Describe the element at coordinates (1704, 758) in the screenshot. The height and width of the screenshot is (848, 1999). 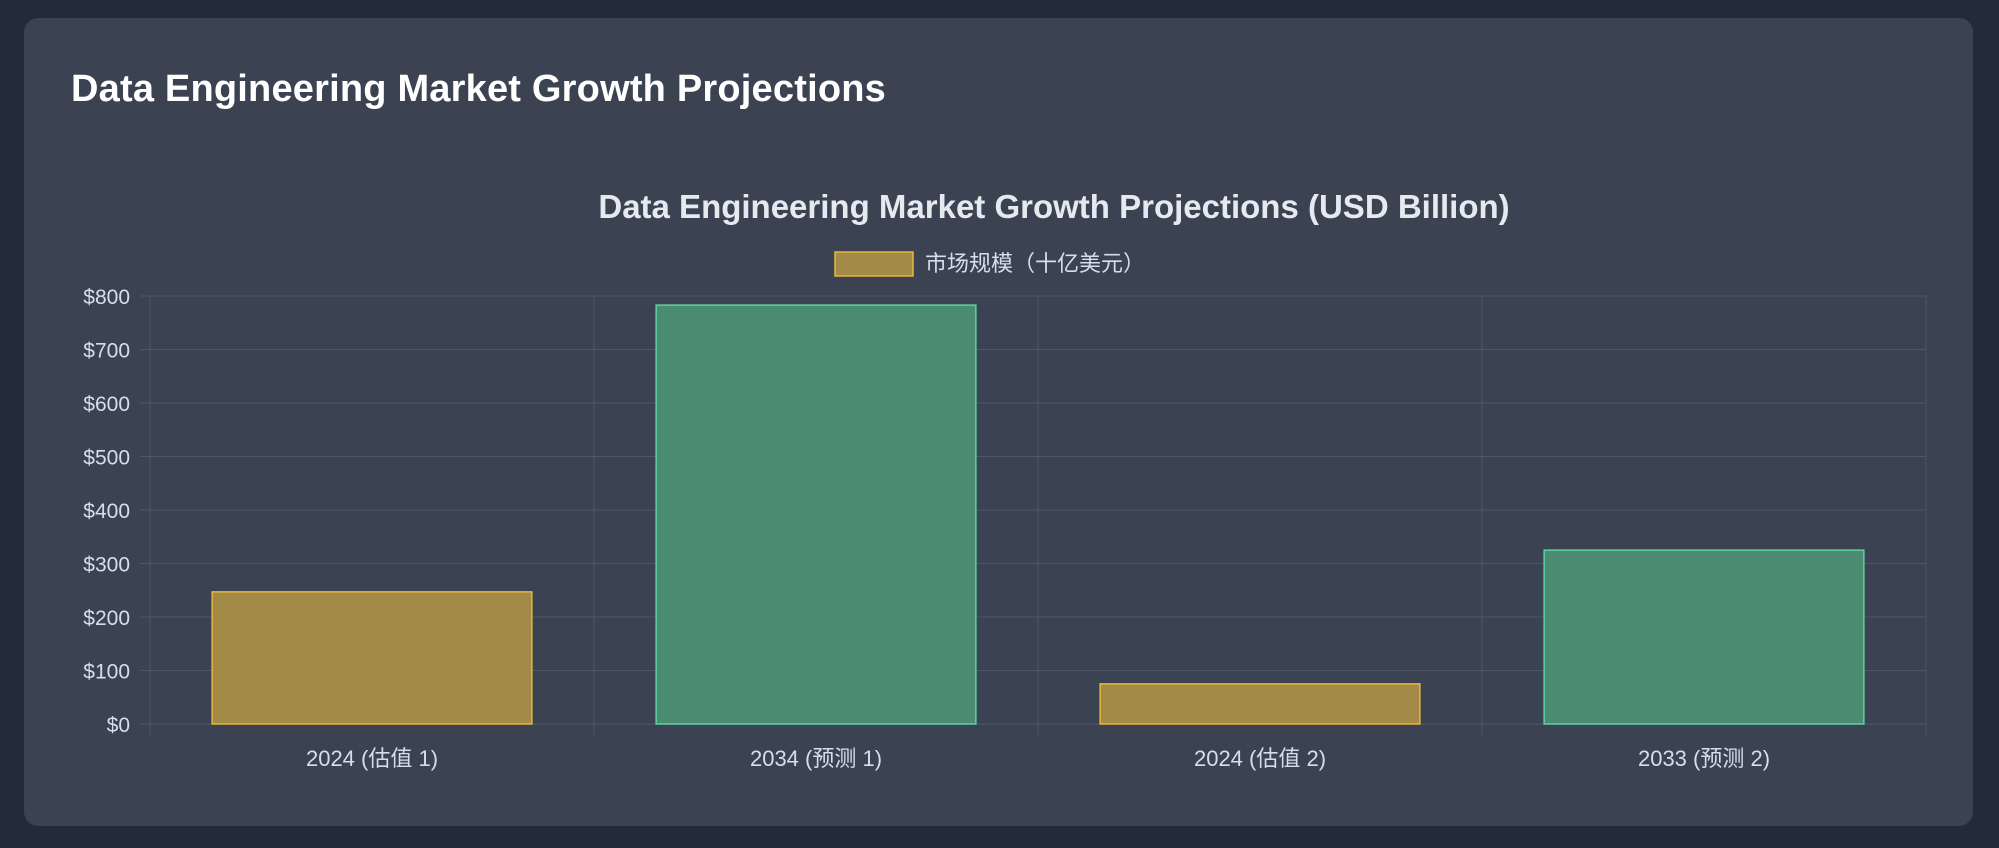
I see `x-tick-label: 2033 (预测 2)` at that location.